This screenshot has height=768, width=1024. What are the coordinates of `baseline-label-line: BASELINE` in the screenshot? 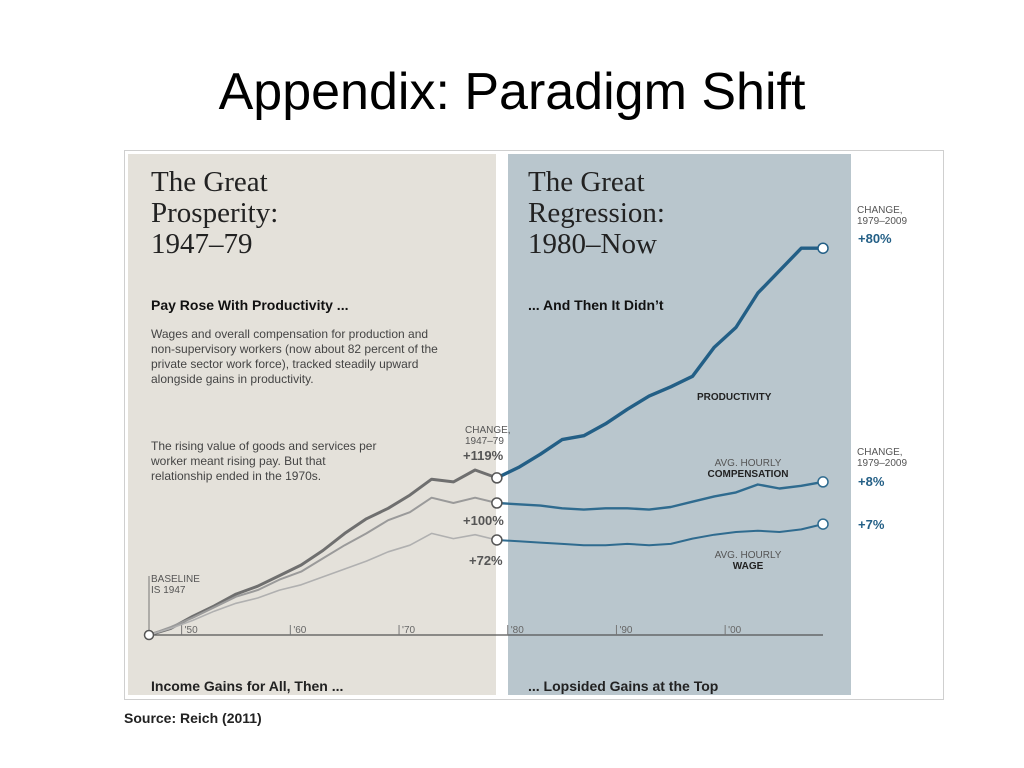 It's located at (175, 579).